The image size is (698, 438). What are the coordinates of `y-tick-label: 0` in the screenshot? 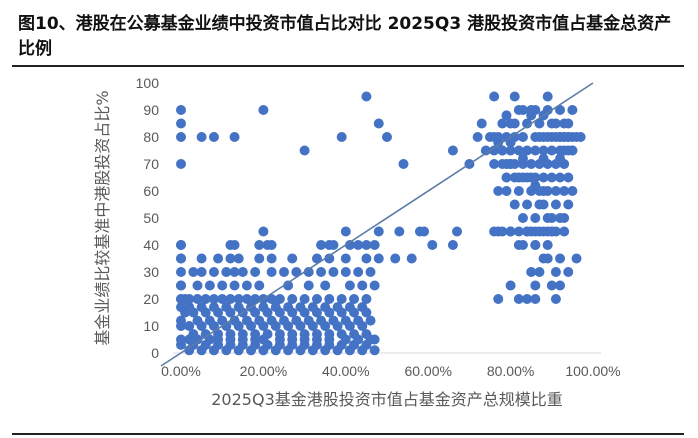 It's located at (155, 353).